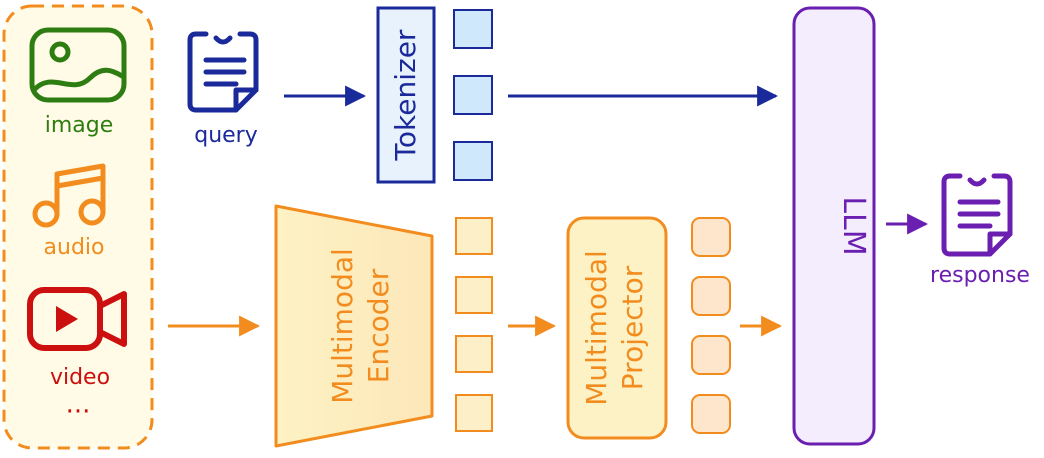 The width and height of the screenshot is (1044, 458). What do you see at coordinates (74, 247) in the screenshot?
I see `audio-label: audio` at bounding box center [74, 247].